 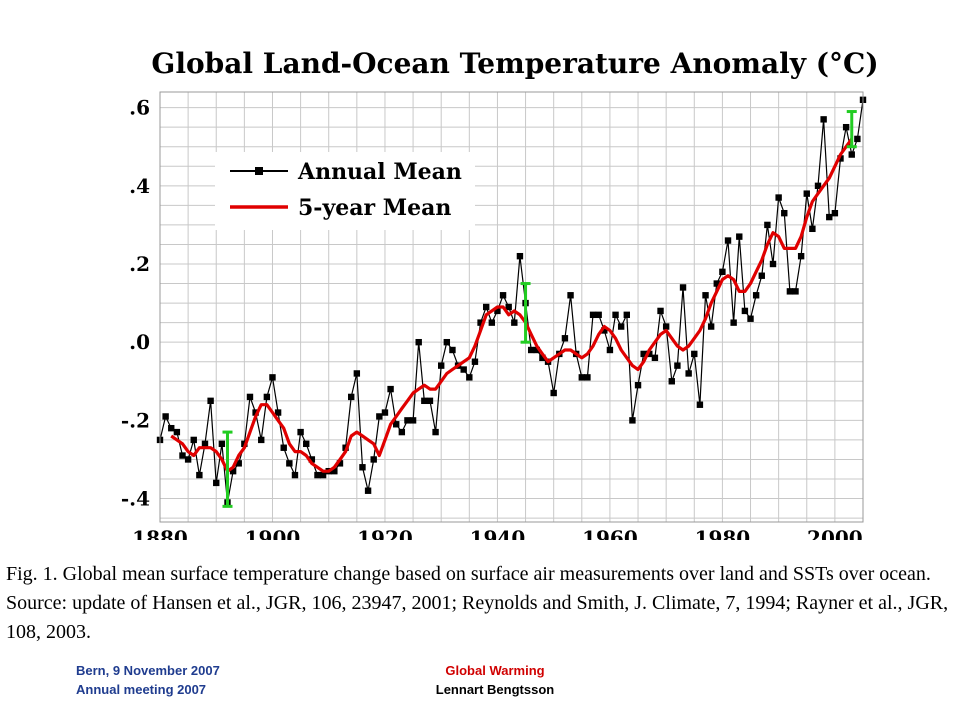 What do you see at coordinates (139, 342) in the screenshot?
I see `y-tick-label: .0` at bounding box center [139, 342].